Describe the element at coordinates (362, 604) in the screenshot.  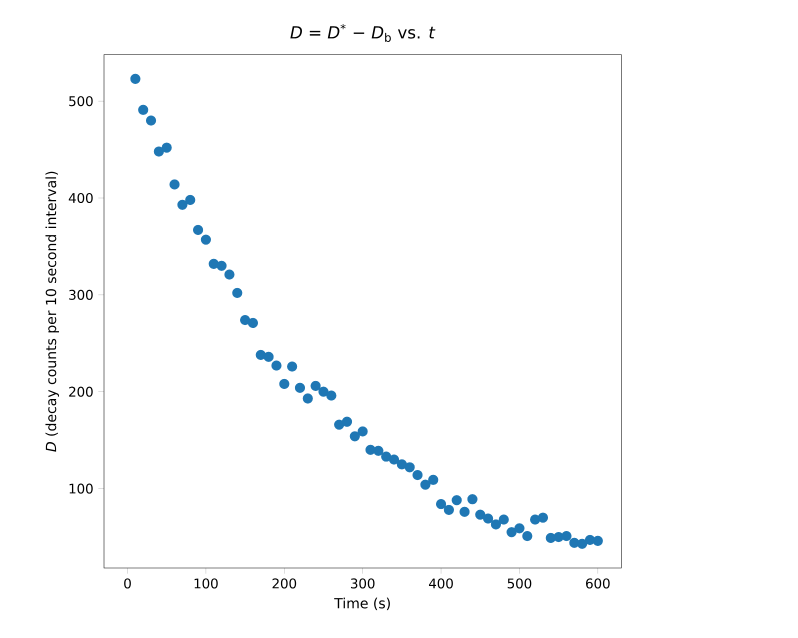
I see `x-axis-title: Time (s)` at that location.